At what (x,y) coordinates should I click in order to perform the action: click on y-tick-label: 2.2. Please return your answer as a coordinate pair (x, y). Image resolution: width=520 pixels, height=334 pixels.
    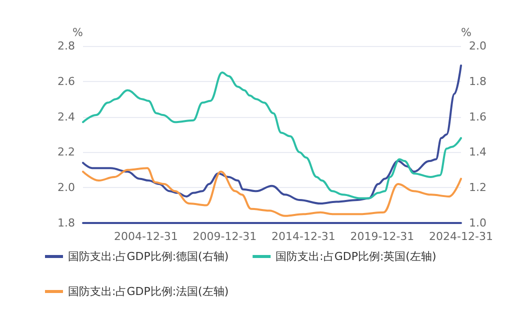
    Looking at the image, I should click on (66, 152).